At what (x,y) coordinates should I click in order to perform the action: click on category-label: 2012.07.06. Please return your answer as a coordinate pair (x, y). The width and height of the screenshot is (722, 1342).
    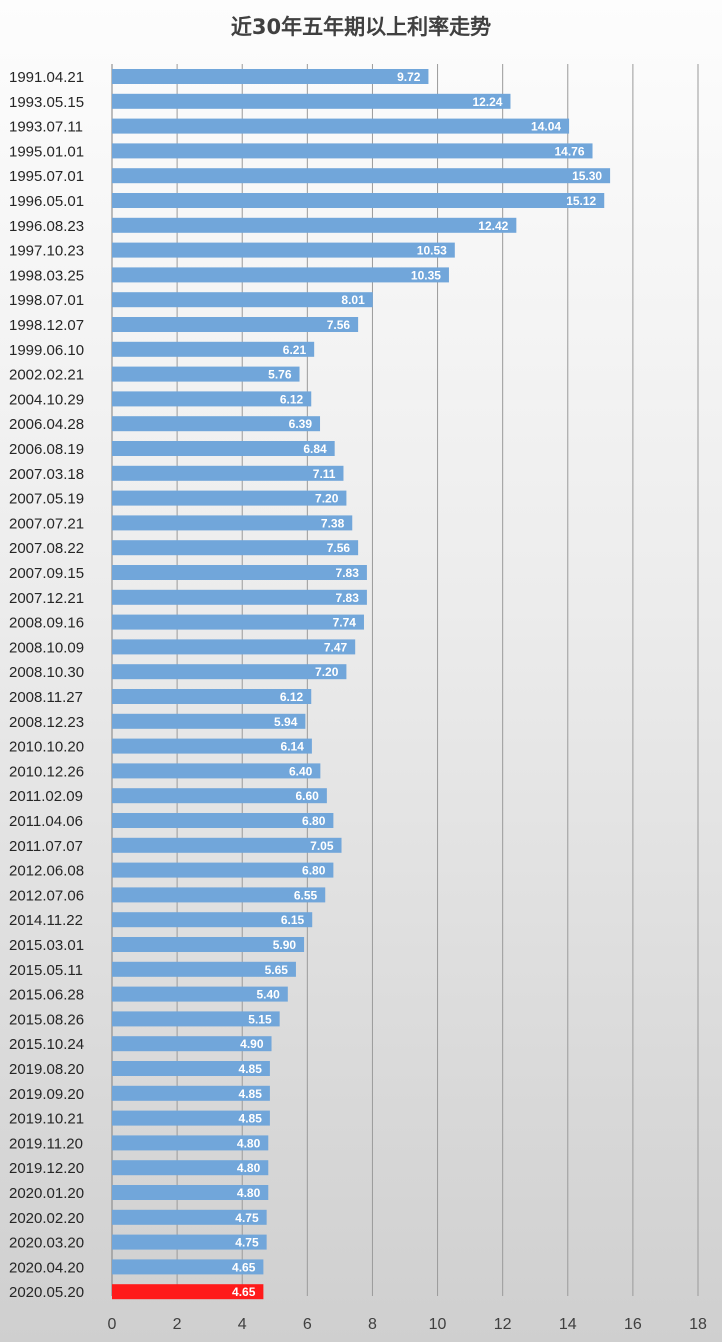
    Looking at the image, I should click on (46, 895).